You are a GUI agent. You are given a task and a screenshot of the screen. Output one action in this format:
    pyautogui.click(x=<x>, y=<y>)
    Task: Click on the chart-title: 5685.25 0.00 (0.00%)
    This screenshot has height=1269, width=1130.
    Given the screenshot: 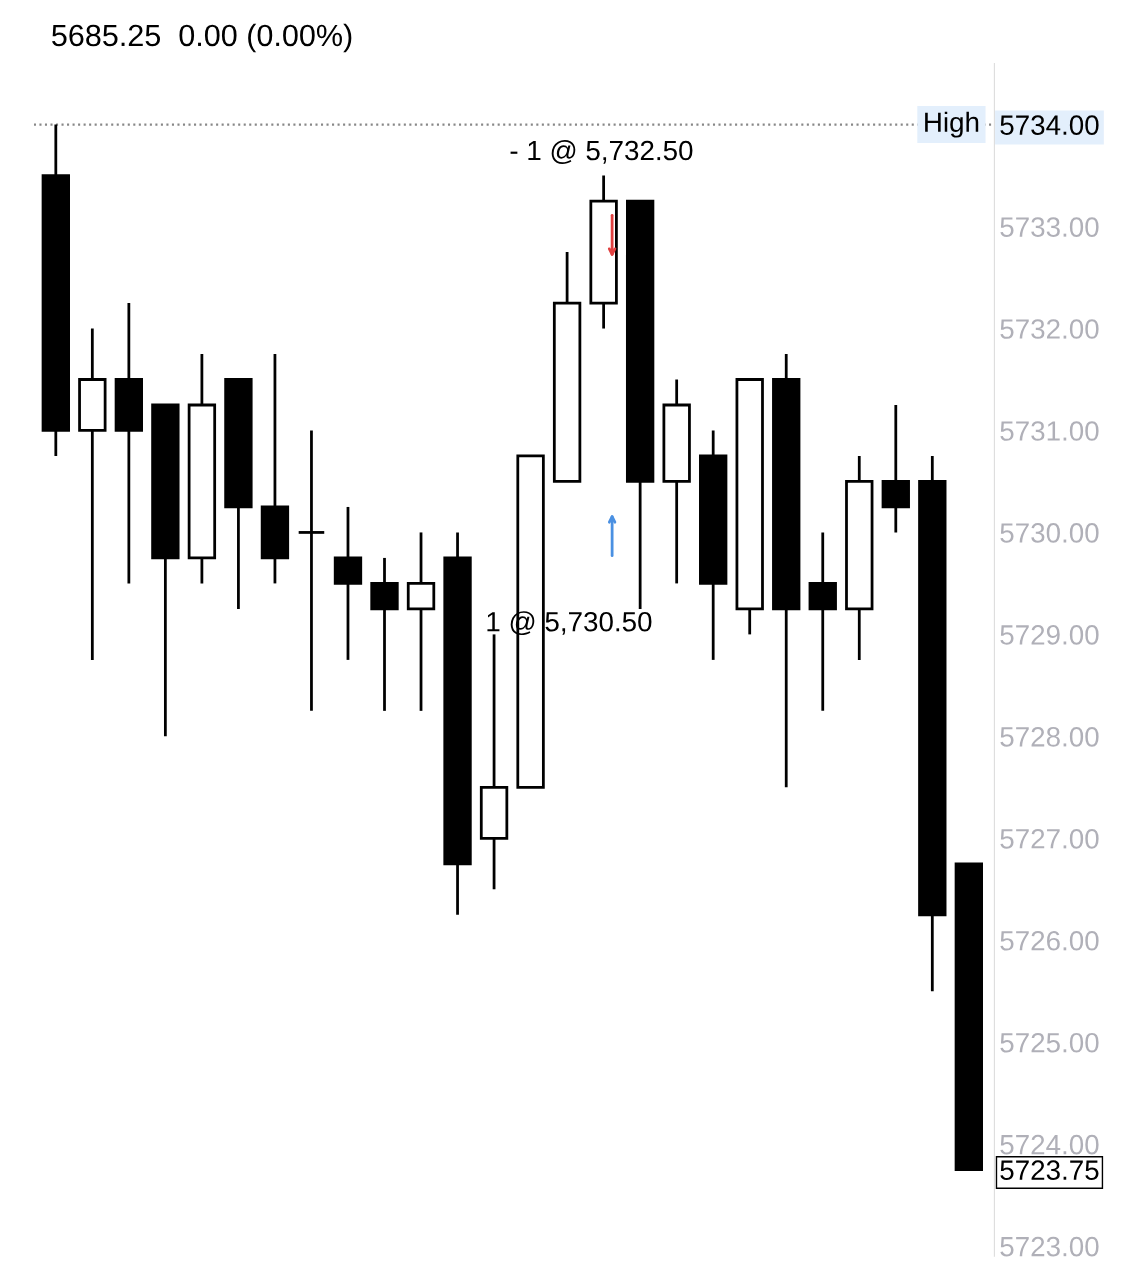 What is the action you would take?
    pyautogui.click(x=202, y=38)
    